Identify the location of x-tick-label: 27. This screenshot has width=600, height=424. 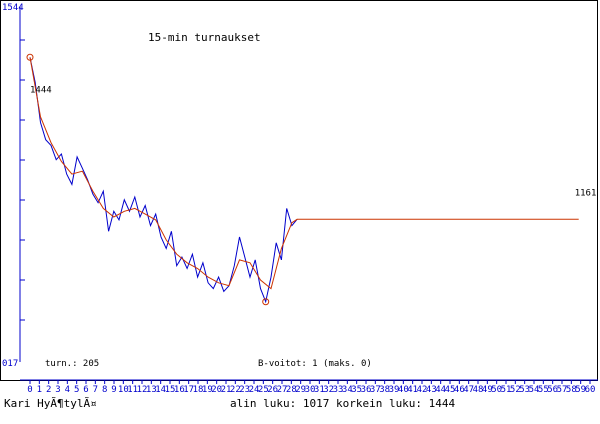
(282, 390).